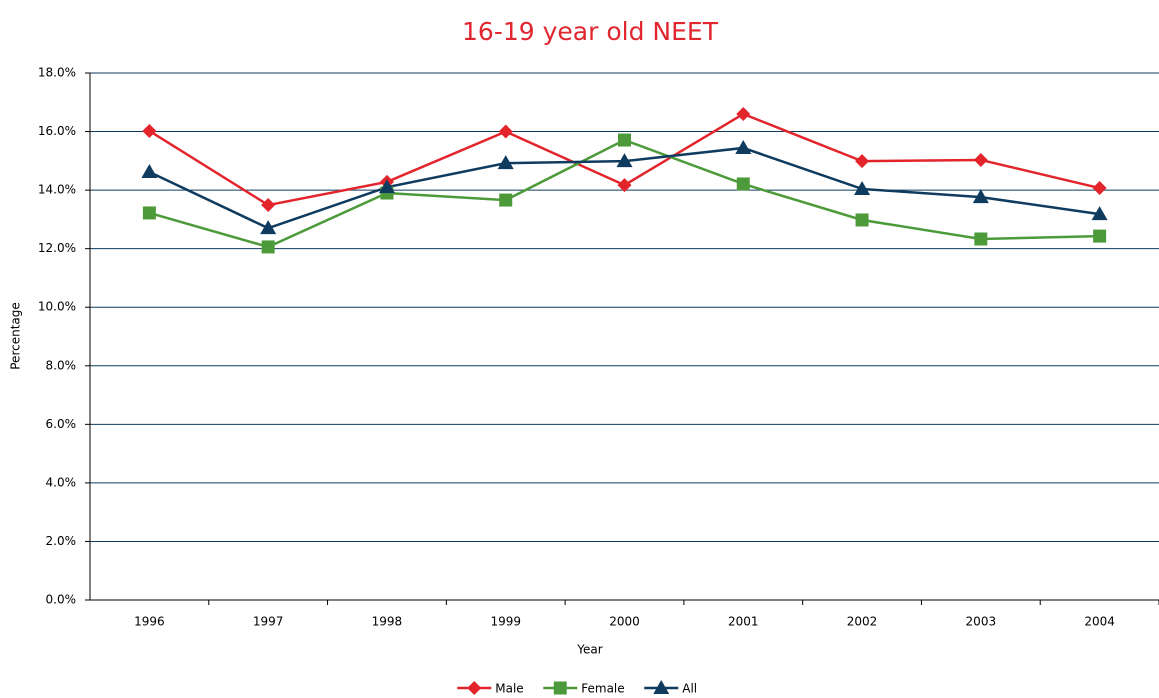 The image size is (1159, 698). Describe the element at coordinates (602, 689) in the screenshot. I see `legend-label: Female` at that location.